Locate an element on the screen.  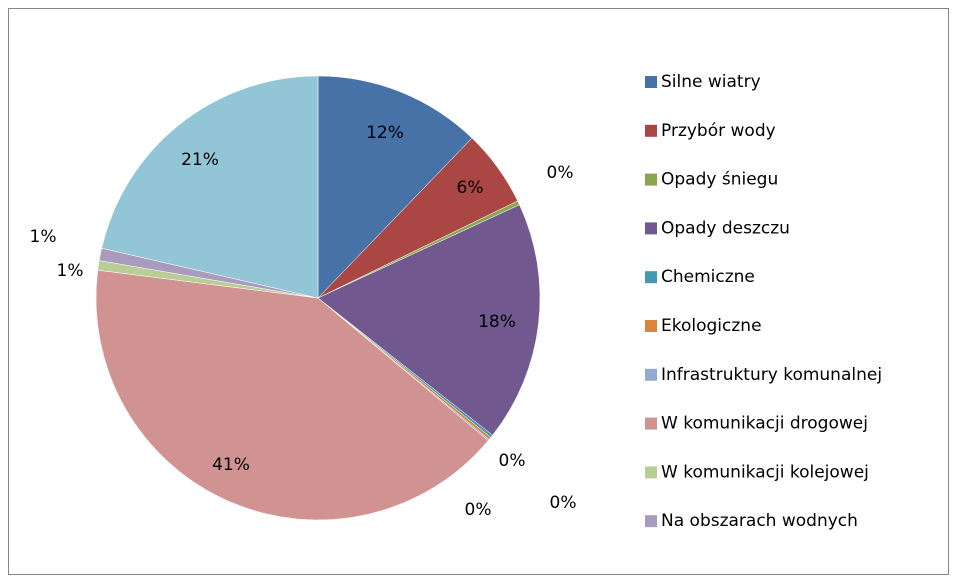
legend-label: W komunikacji drogowej is located at coordinates (764, 424).